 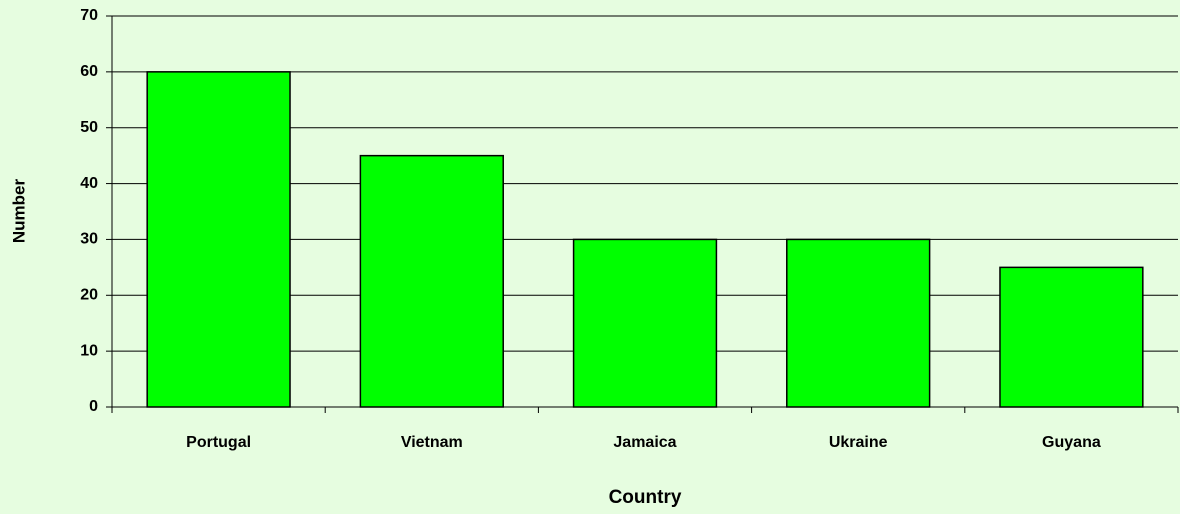 I want to click on y-tick-label: 60, so click(x=89, y=71).